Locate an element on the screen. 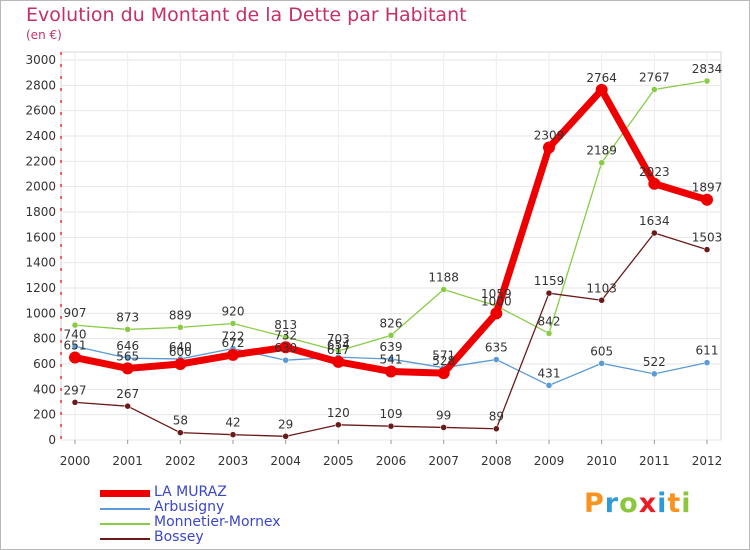  data-label: 732 is located at coordinates (285, 335).